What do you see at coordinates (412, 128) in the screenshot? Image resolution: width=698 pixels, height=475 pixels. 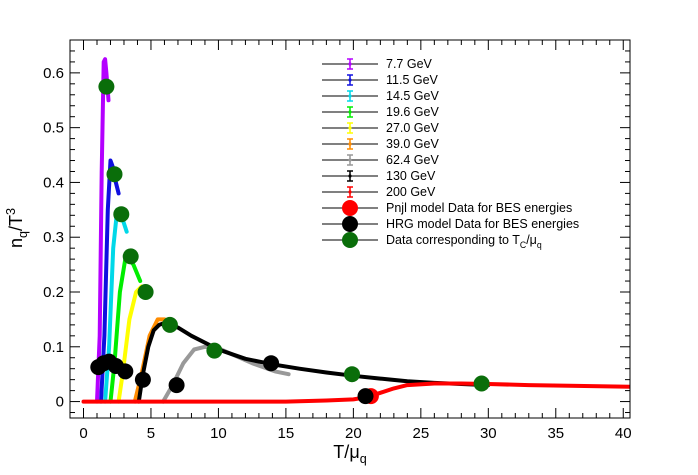 I see `legend-label: 27.0 GeV` at bounding box center [412, 128].